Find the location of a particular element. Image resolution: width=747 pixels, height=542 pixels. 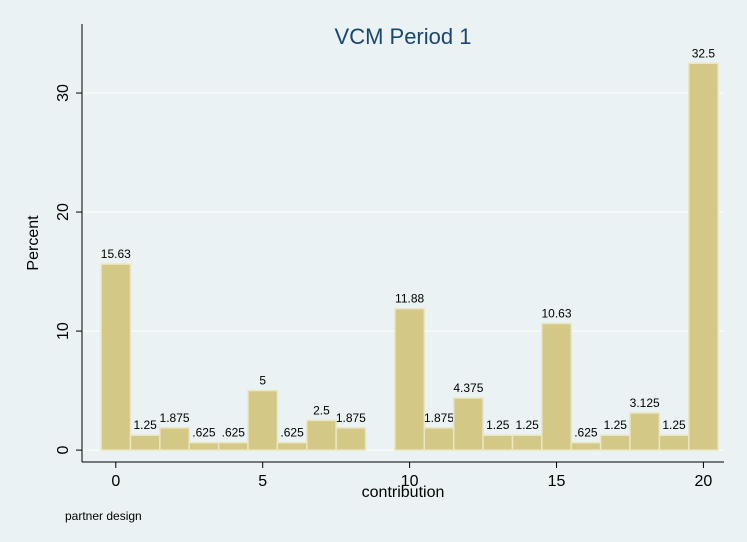

x-tick-label: 20 is located at coordinates (704, 481).